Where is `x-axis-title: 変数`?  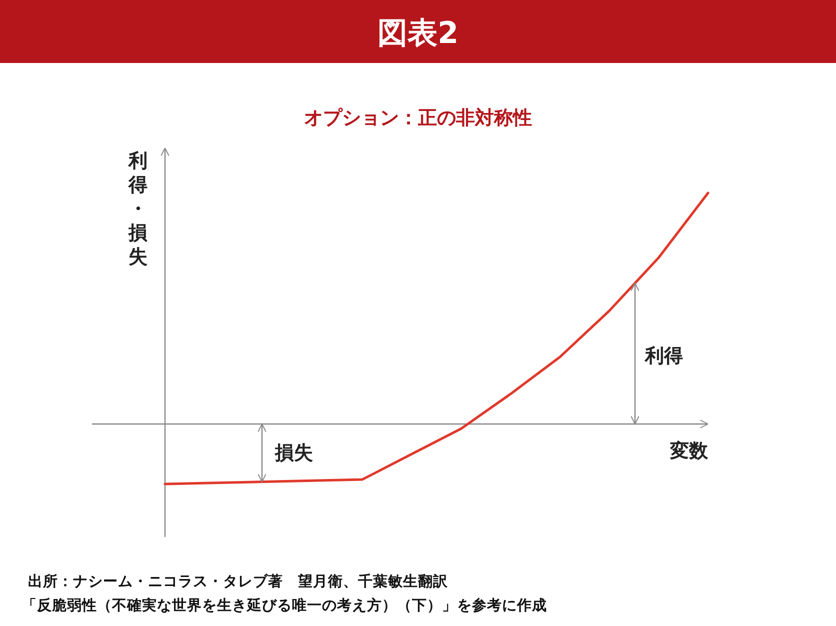 x-axis-title: 変数 is located at coordinates (689, 451).